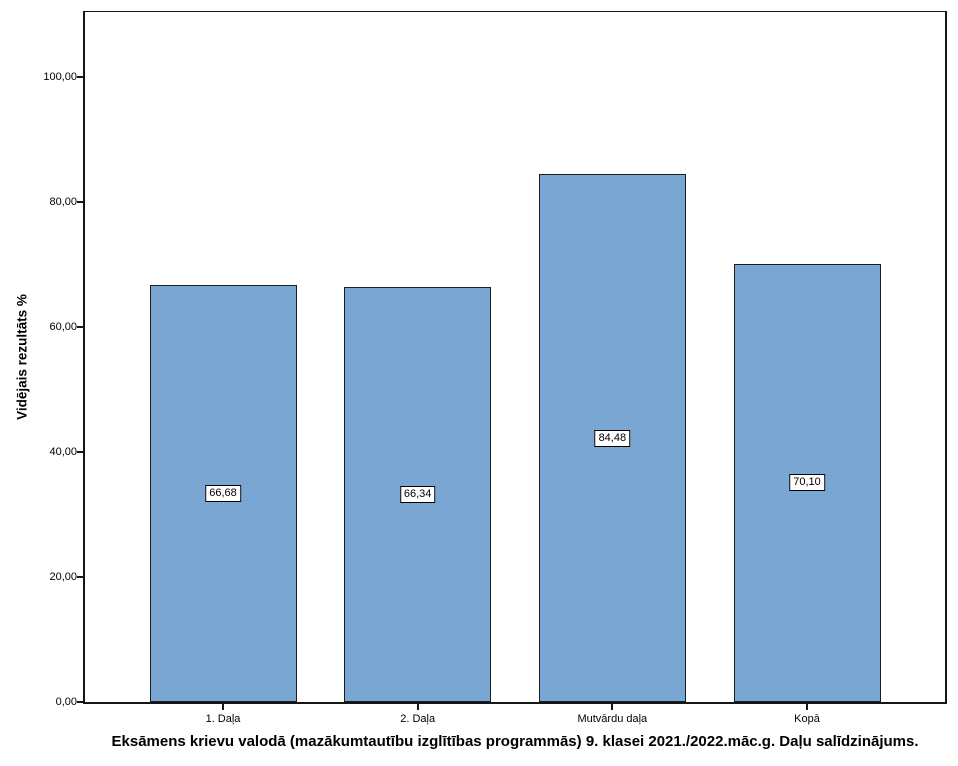 Image resolution: width=958 pixels, height=766 pixels. I want to click on y-tick-label: 20,00, so click(63, 577).